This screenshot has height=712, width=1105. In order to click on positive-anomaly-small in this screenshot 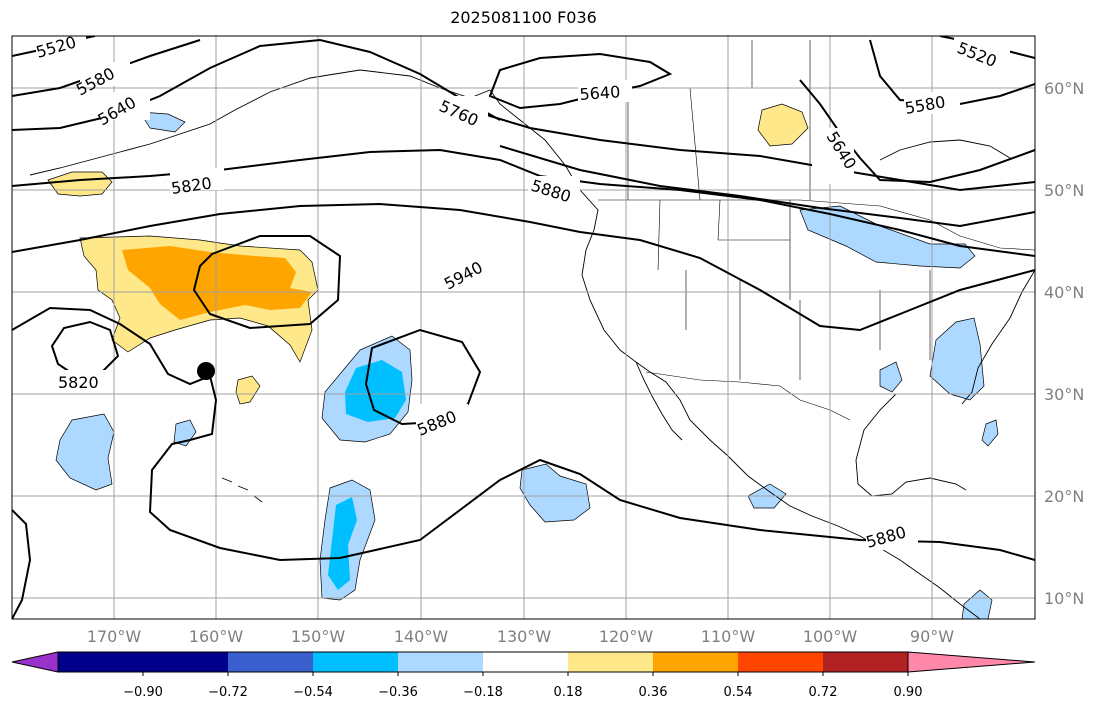, I will do `click(248, 390)`.